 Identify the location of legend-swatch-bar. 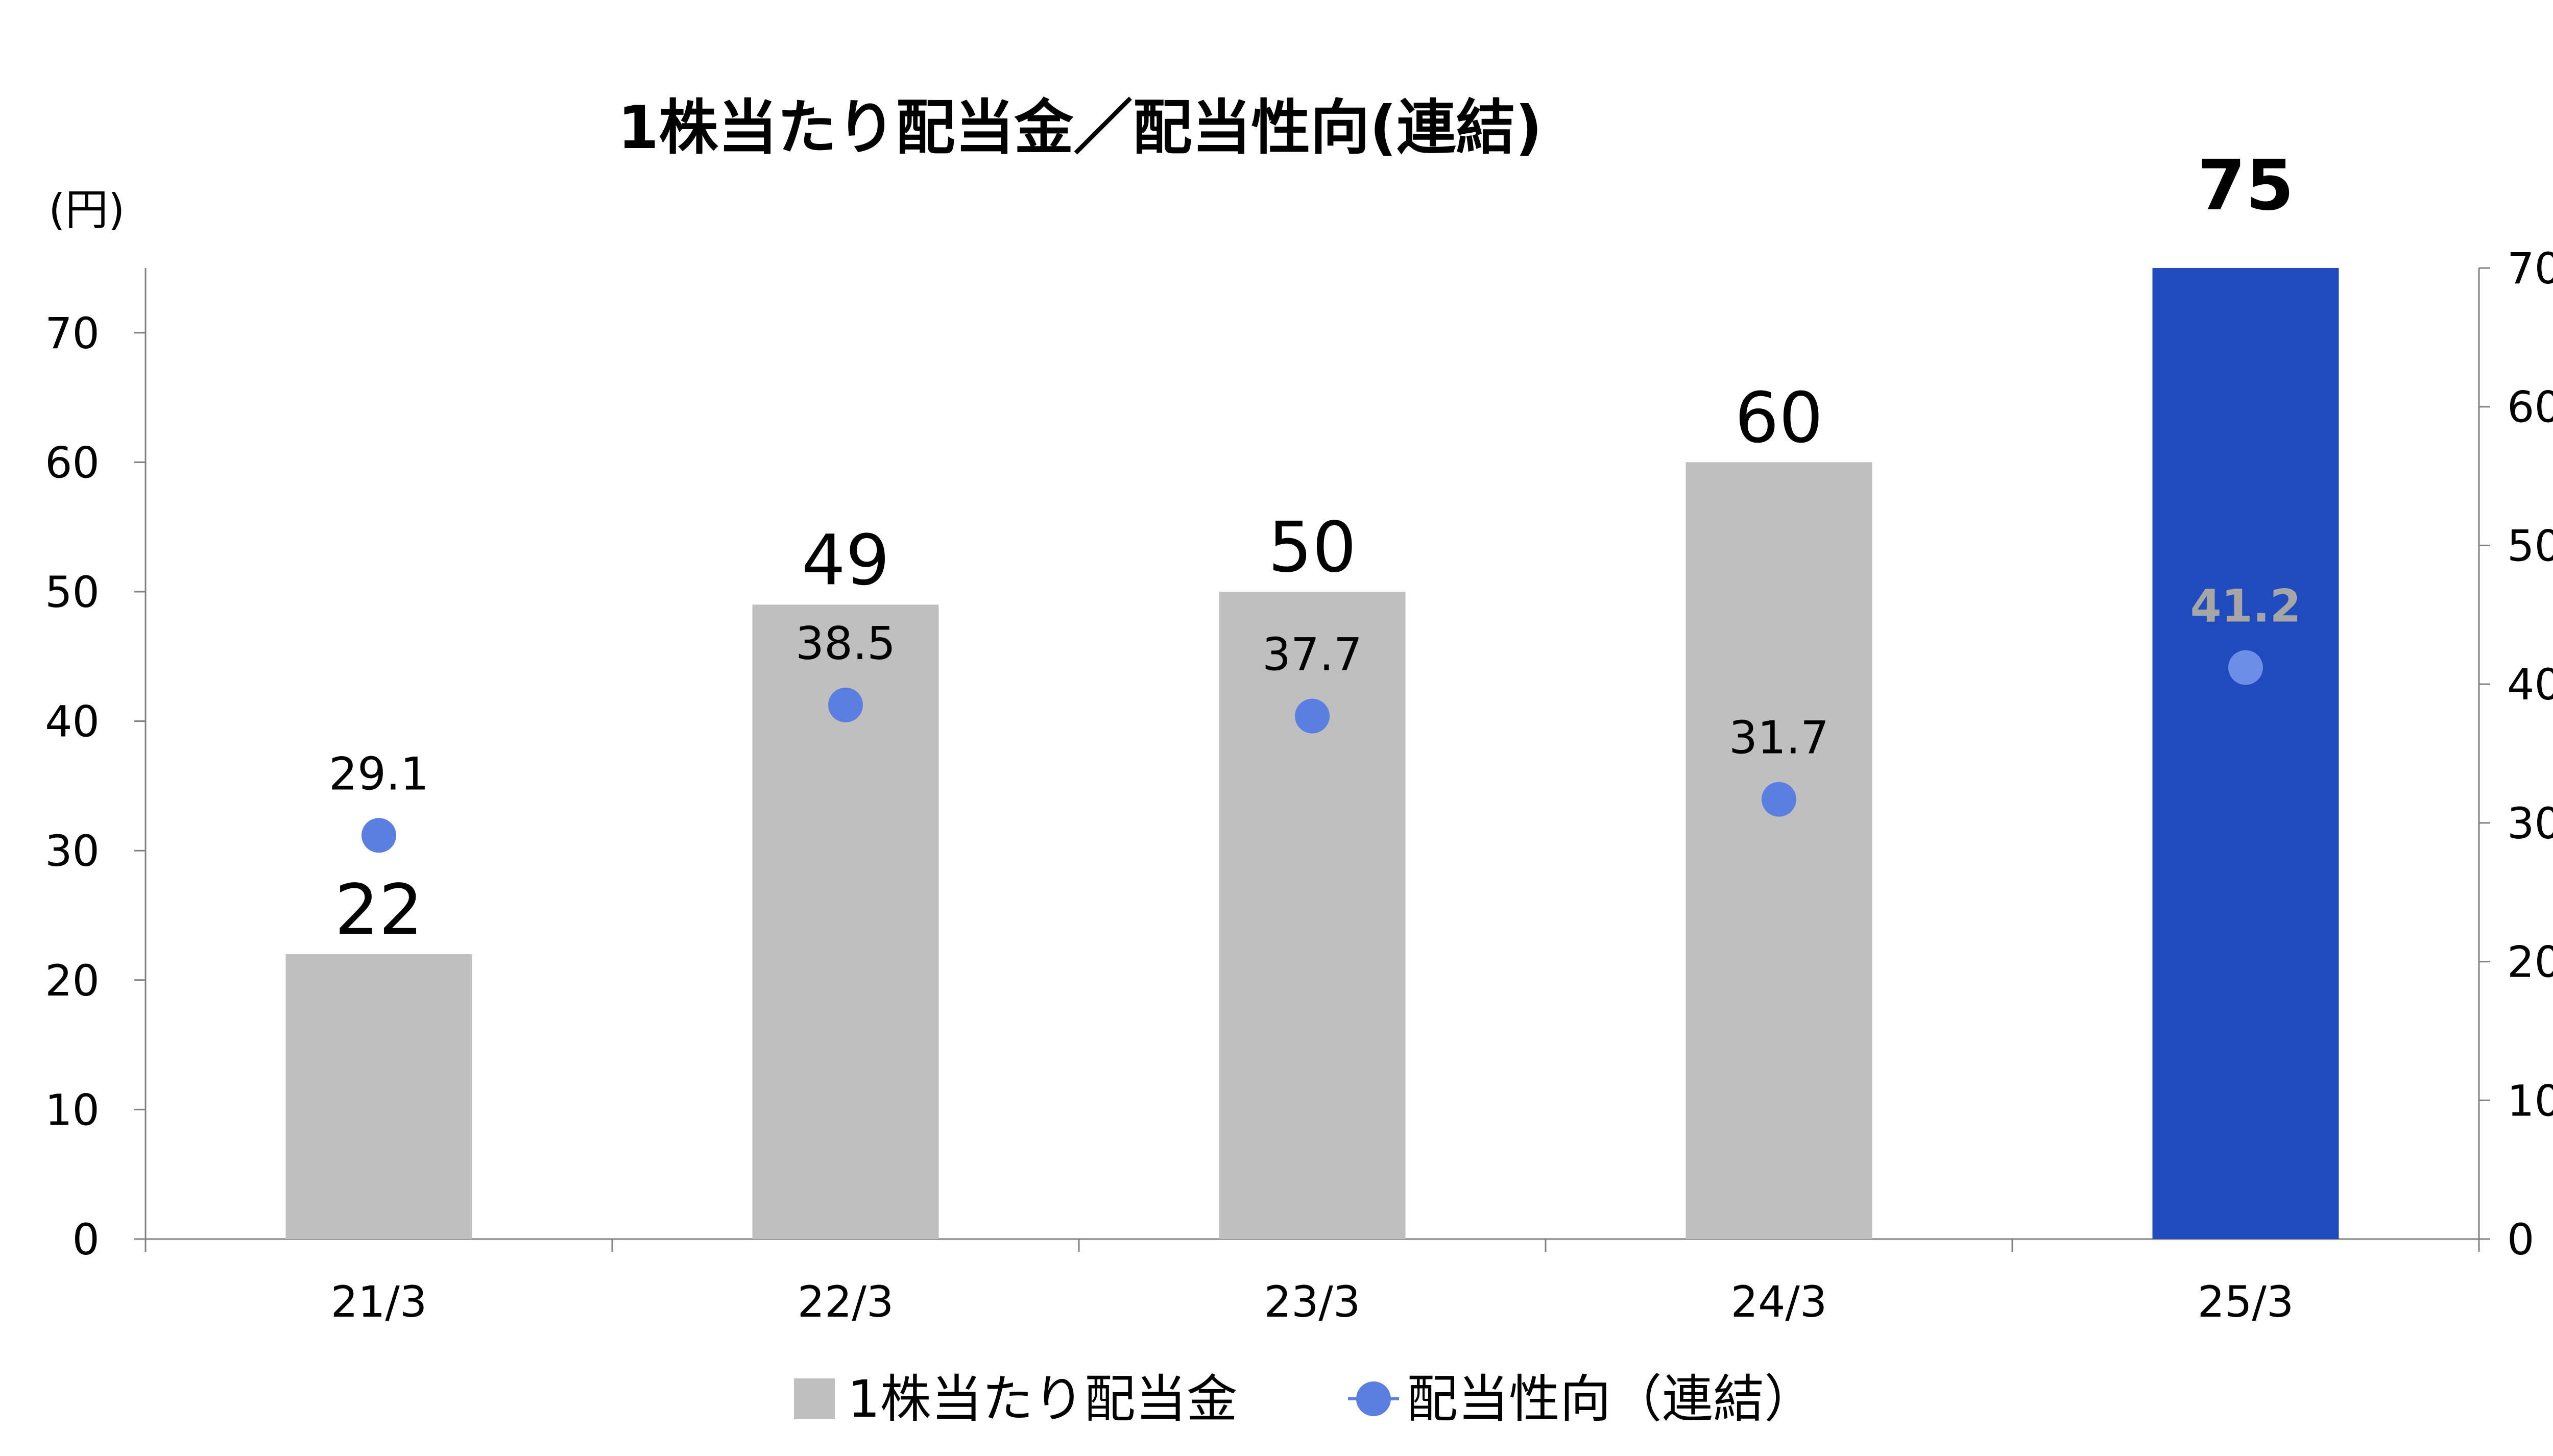
(814, 1398).